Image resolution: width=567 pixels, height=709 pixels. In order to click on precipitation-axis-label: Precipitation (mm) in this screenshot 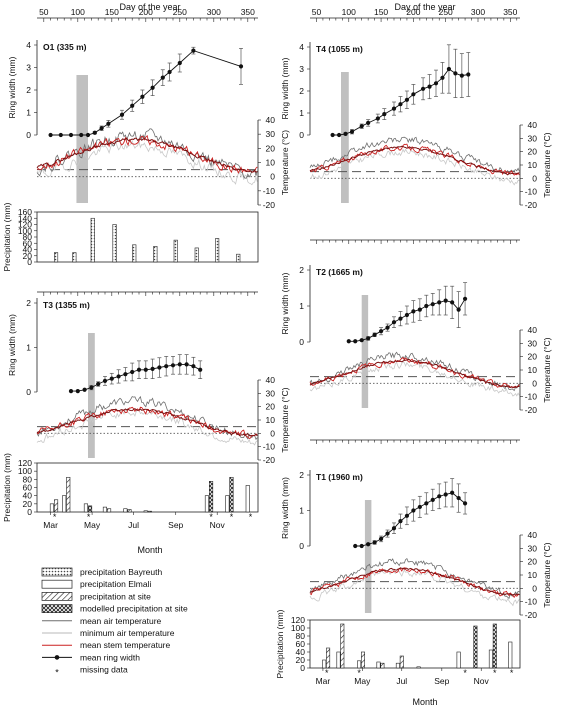, I will do `click(7, 236)`.